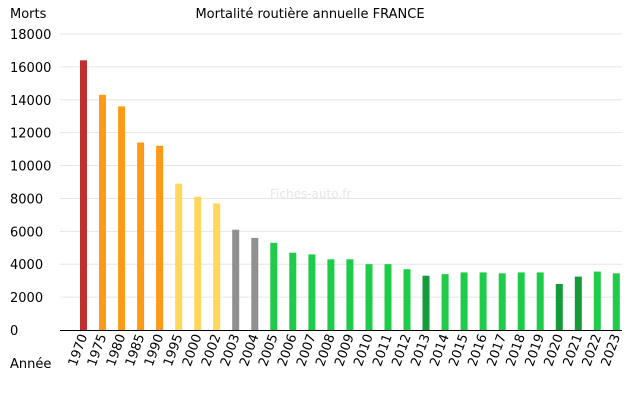 This screenshot has height=400, width=640. What do you see at coordinates (407, 299) in the screenshot?
I see `bar-2012` at bounding box center [407, 299].